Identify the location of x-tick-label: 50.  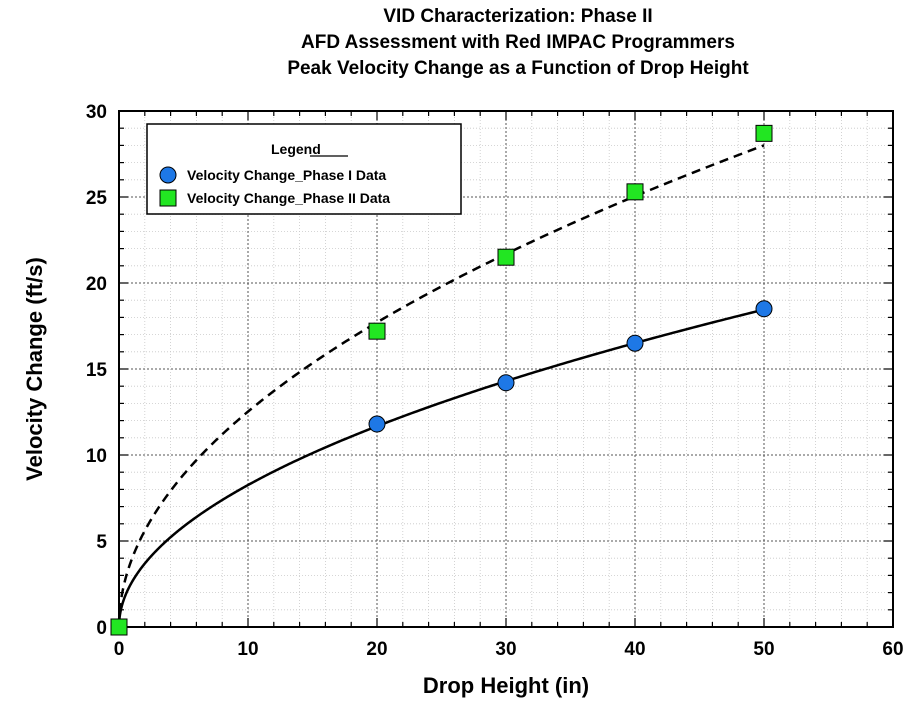
(763, 649).